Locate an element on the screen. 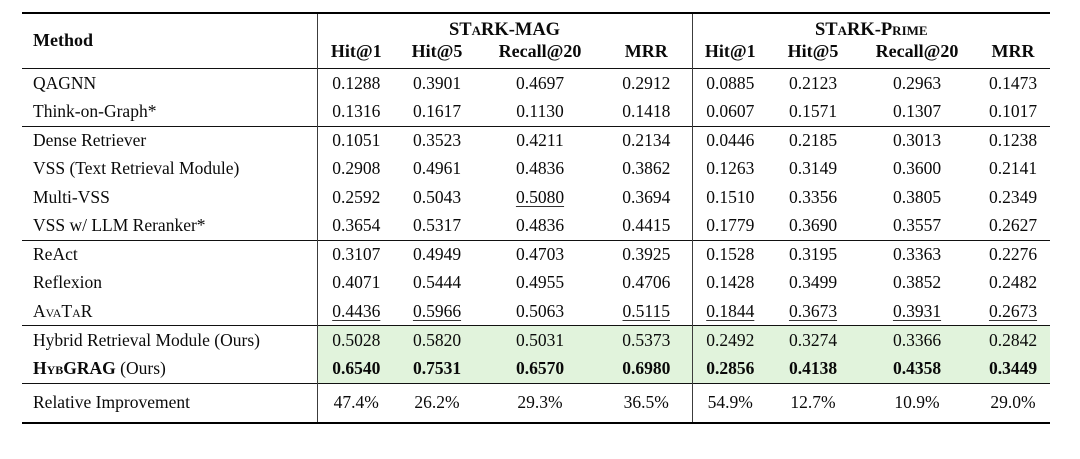 The height and width of the screenshot is (459, 1080). metric-cell: 0.1510 is located at coordinates (730, 197).